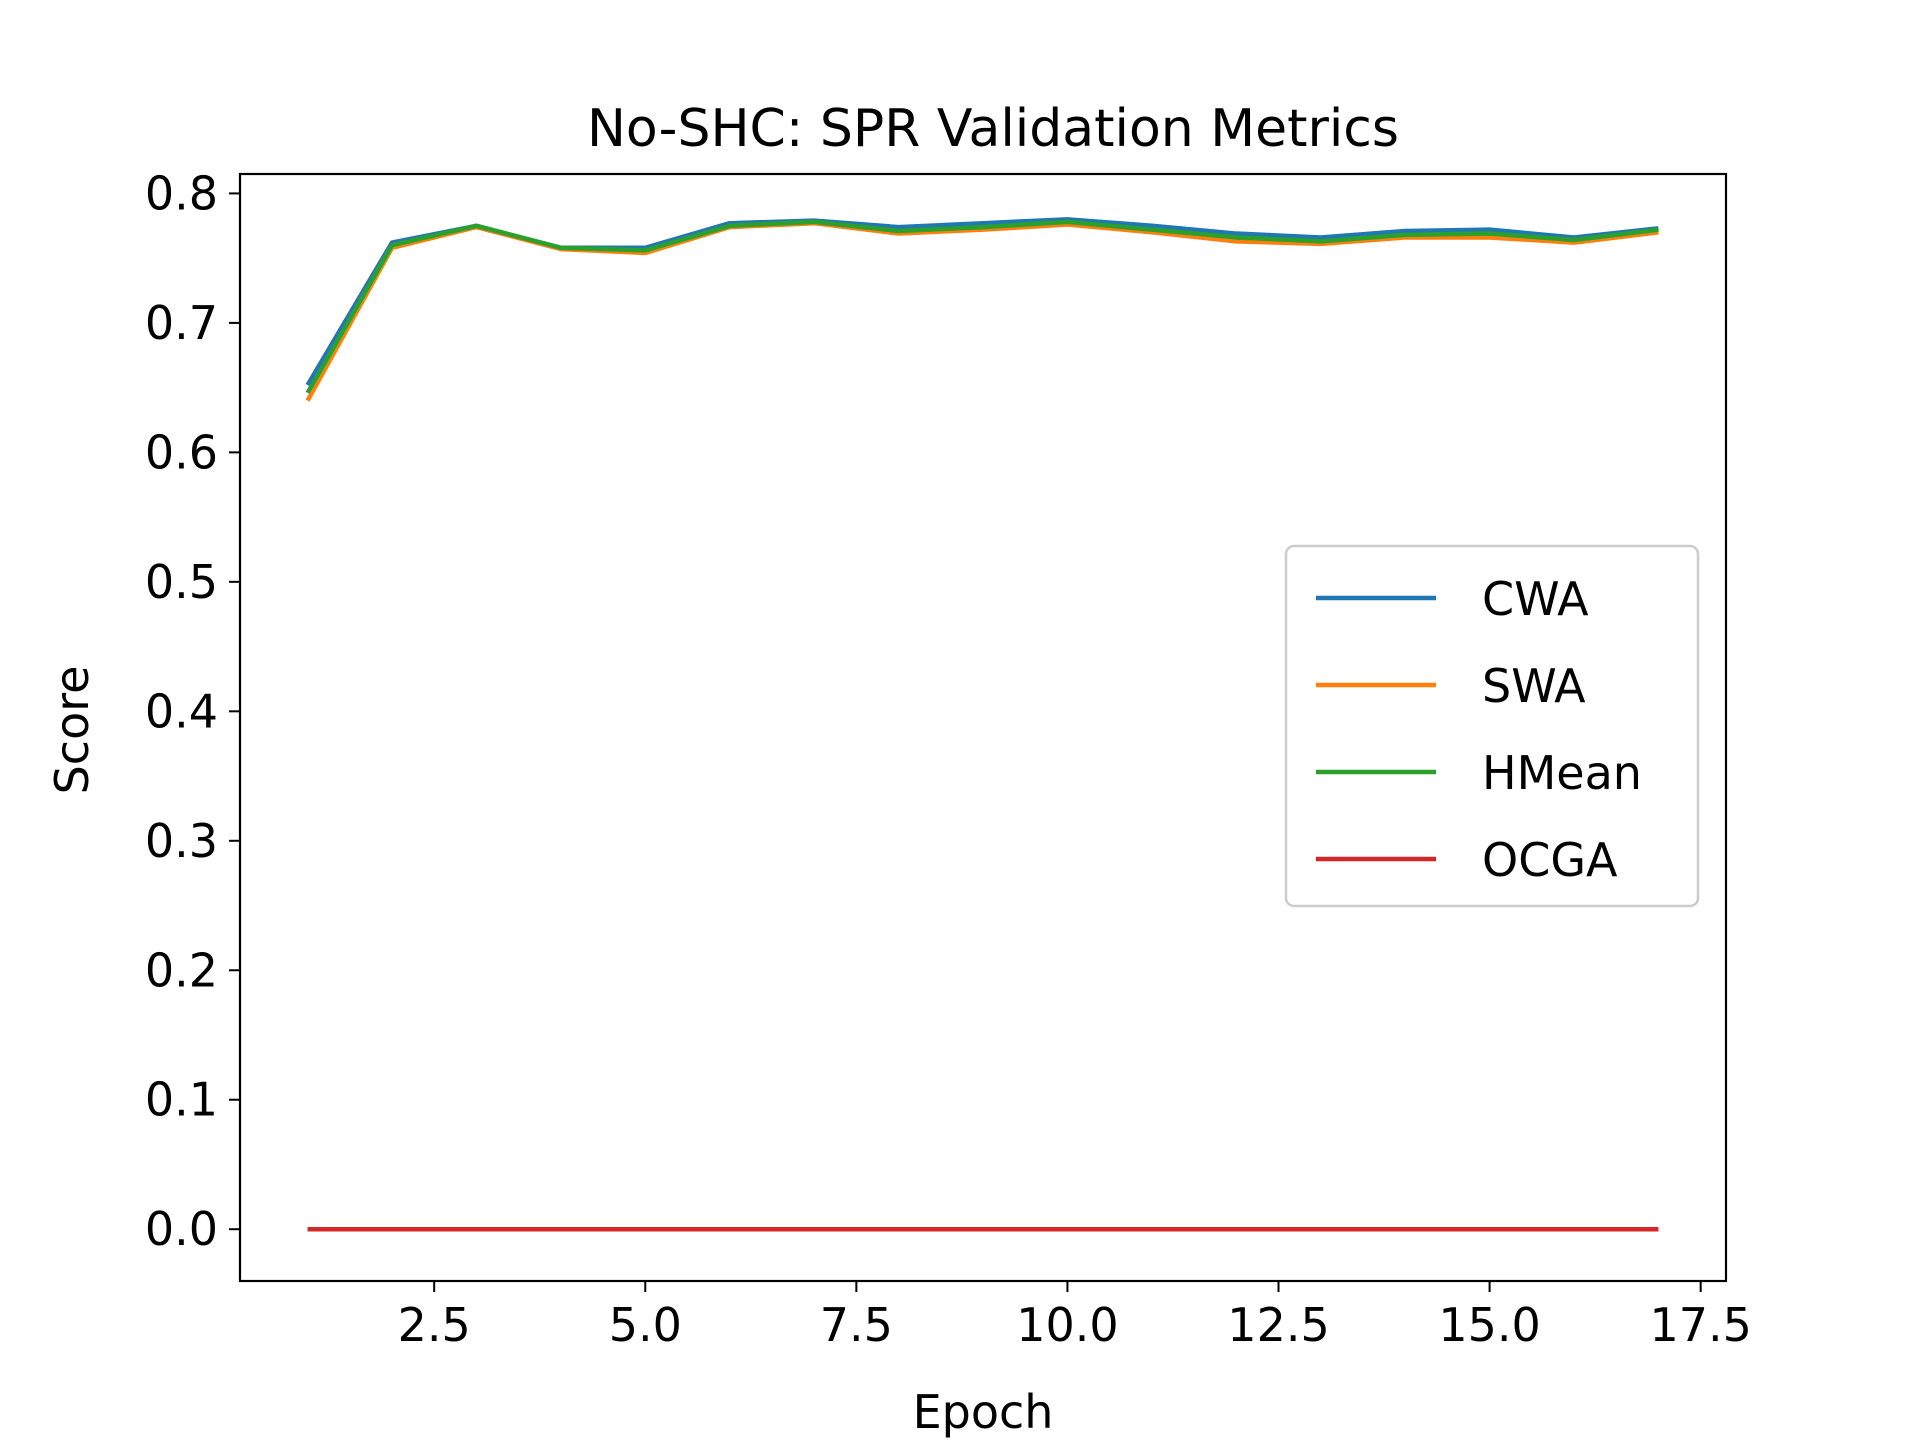  I want to click on x-tick-label: 5.0, so click(645, 1325).